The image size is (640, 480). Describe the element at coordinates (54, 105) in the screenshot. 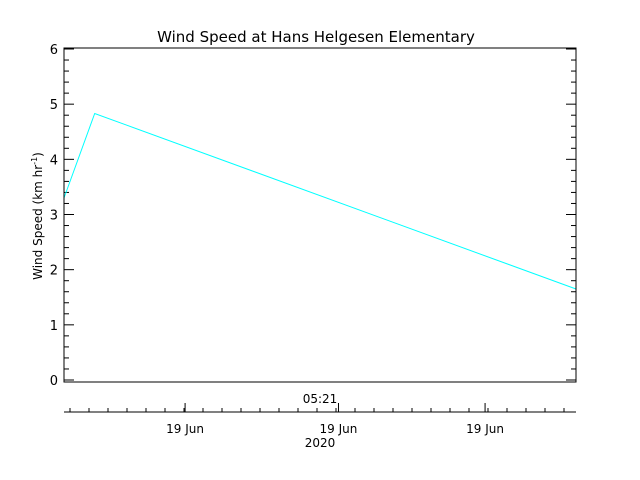

I see `y-tick-label: 5` at that location.